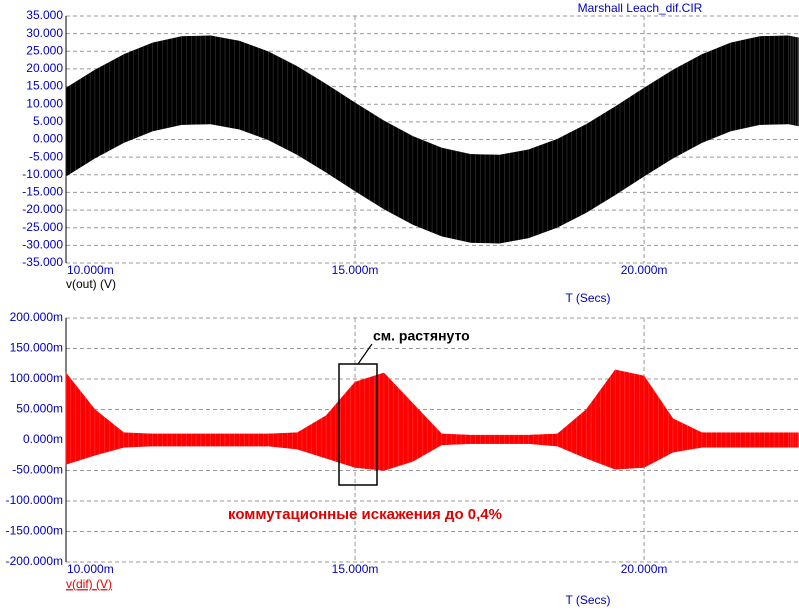 Image resolution: width=799 pixels, height=611 pixels. Describe the element at coordinates (34, 500) in the screenshot. I see `y-tick-label: -100.000m` at that location.